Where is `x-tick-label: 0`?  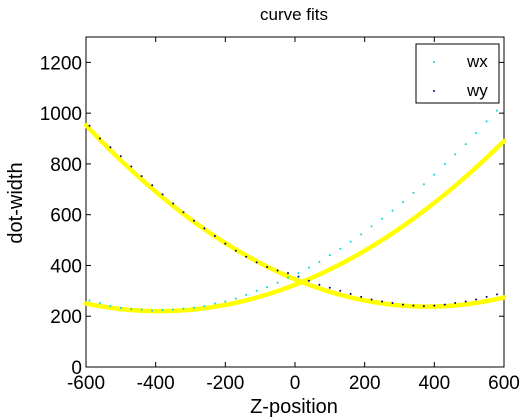 x-tick-label: 0 is located at coordinates (295, 383).